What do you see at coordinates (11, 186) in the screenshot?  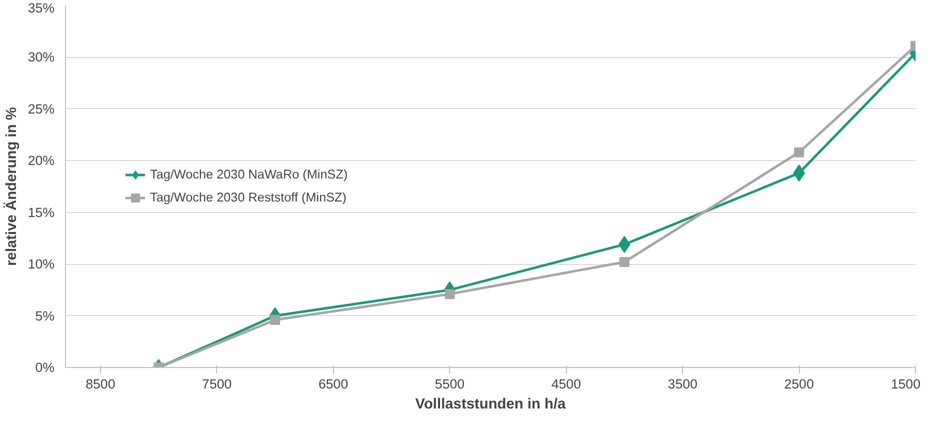 I see `y-axis-title: relative Änderung in %` at bounding box center [11, 186].